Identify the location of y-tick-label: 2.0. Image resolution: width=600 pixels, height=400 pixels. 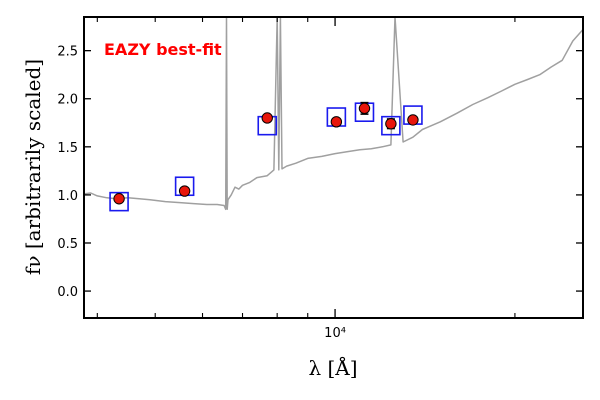
(67, 100).